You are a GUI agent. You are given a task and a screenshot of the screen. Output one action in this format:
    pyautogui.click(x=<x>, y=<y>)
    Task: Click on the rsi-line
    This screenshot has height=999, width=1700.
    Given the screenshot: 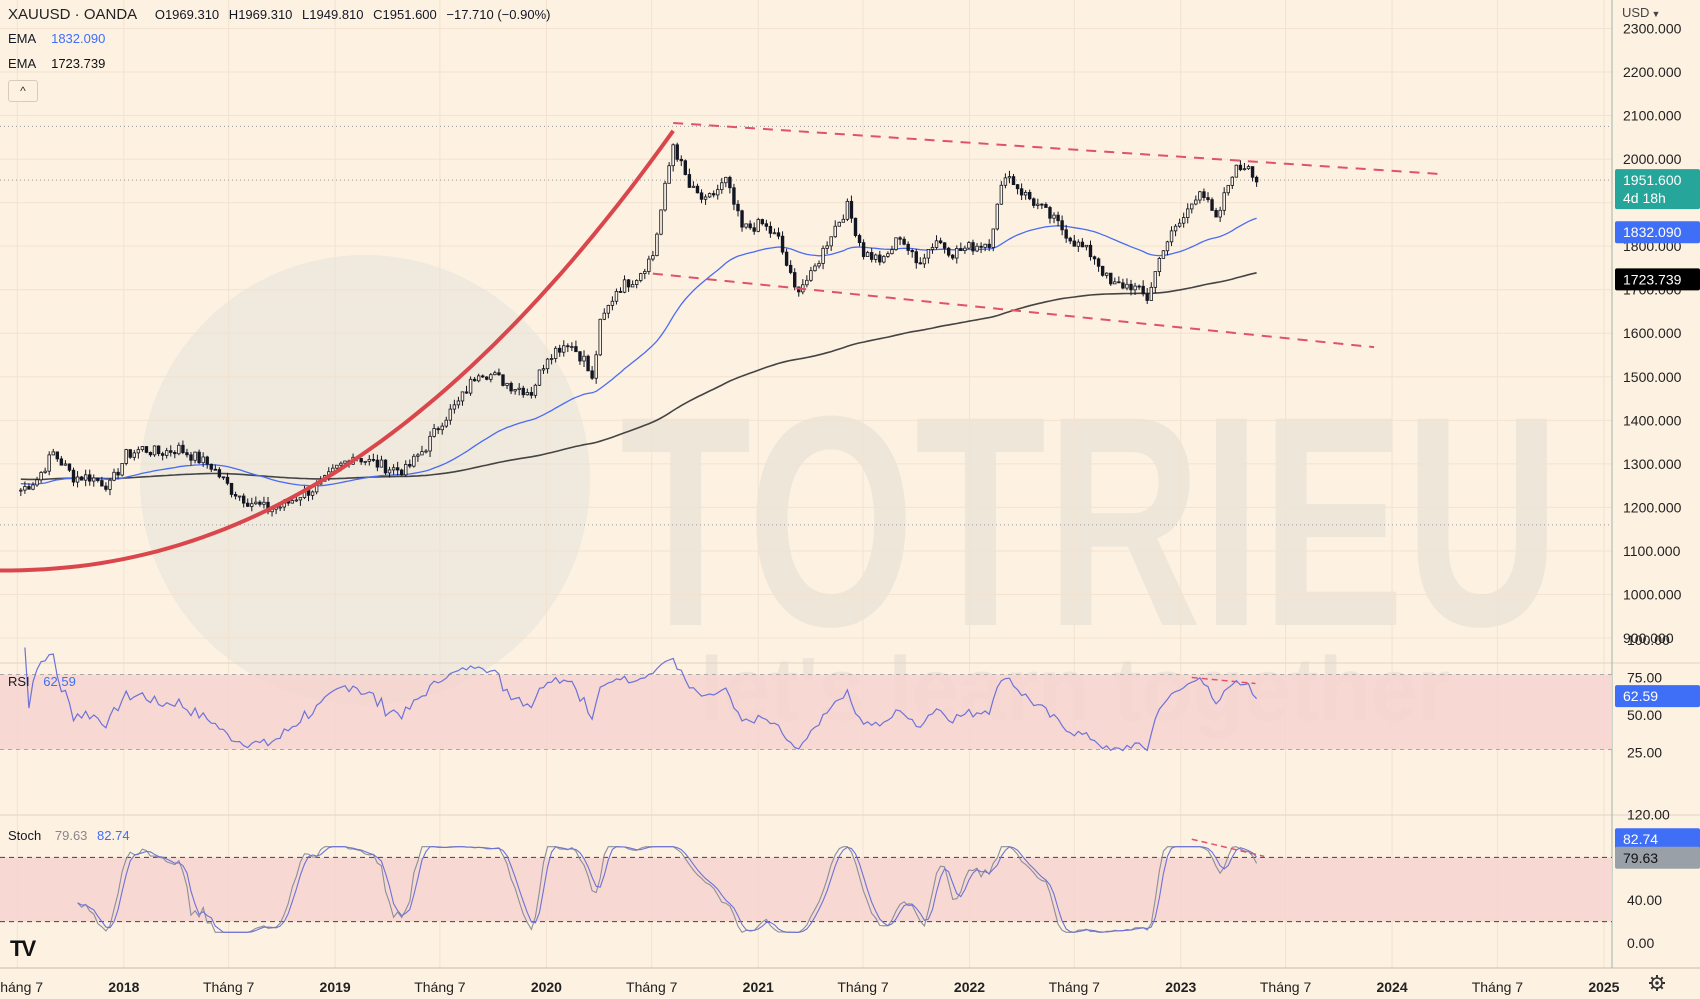 What is the action you would take?
    pyautogui.click(x=641, y=699)
    